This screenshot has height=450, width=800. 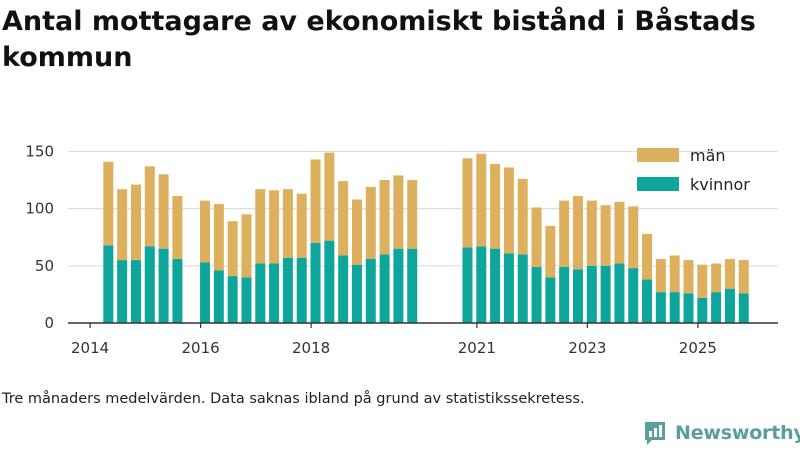 I want to click on x-tick-label: 2016, so click(x=201, y=348).